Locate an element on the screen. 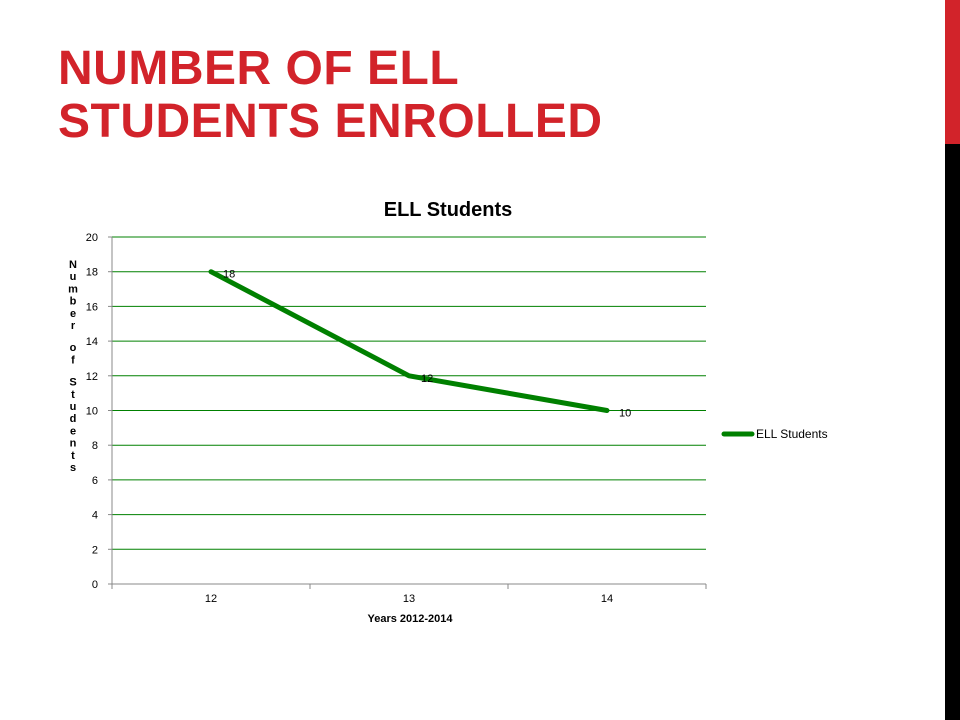  data-labels: 18 12 10 is located at coordinates (427, 344).